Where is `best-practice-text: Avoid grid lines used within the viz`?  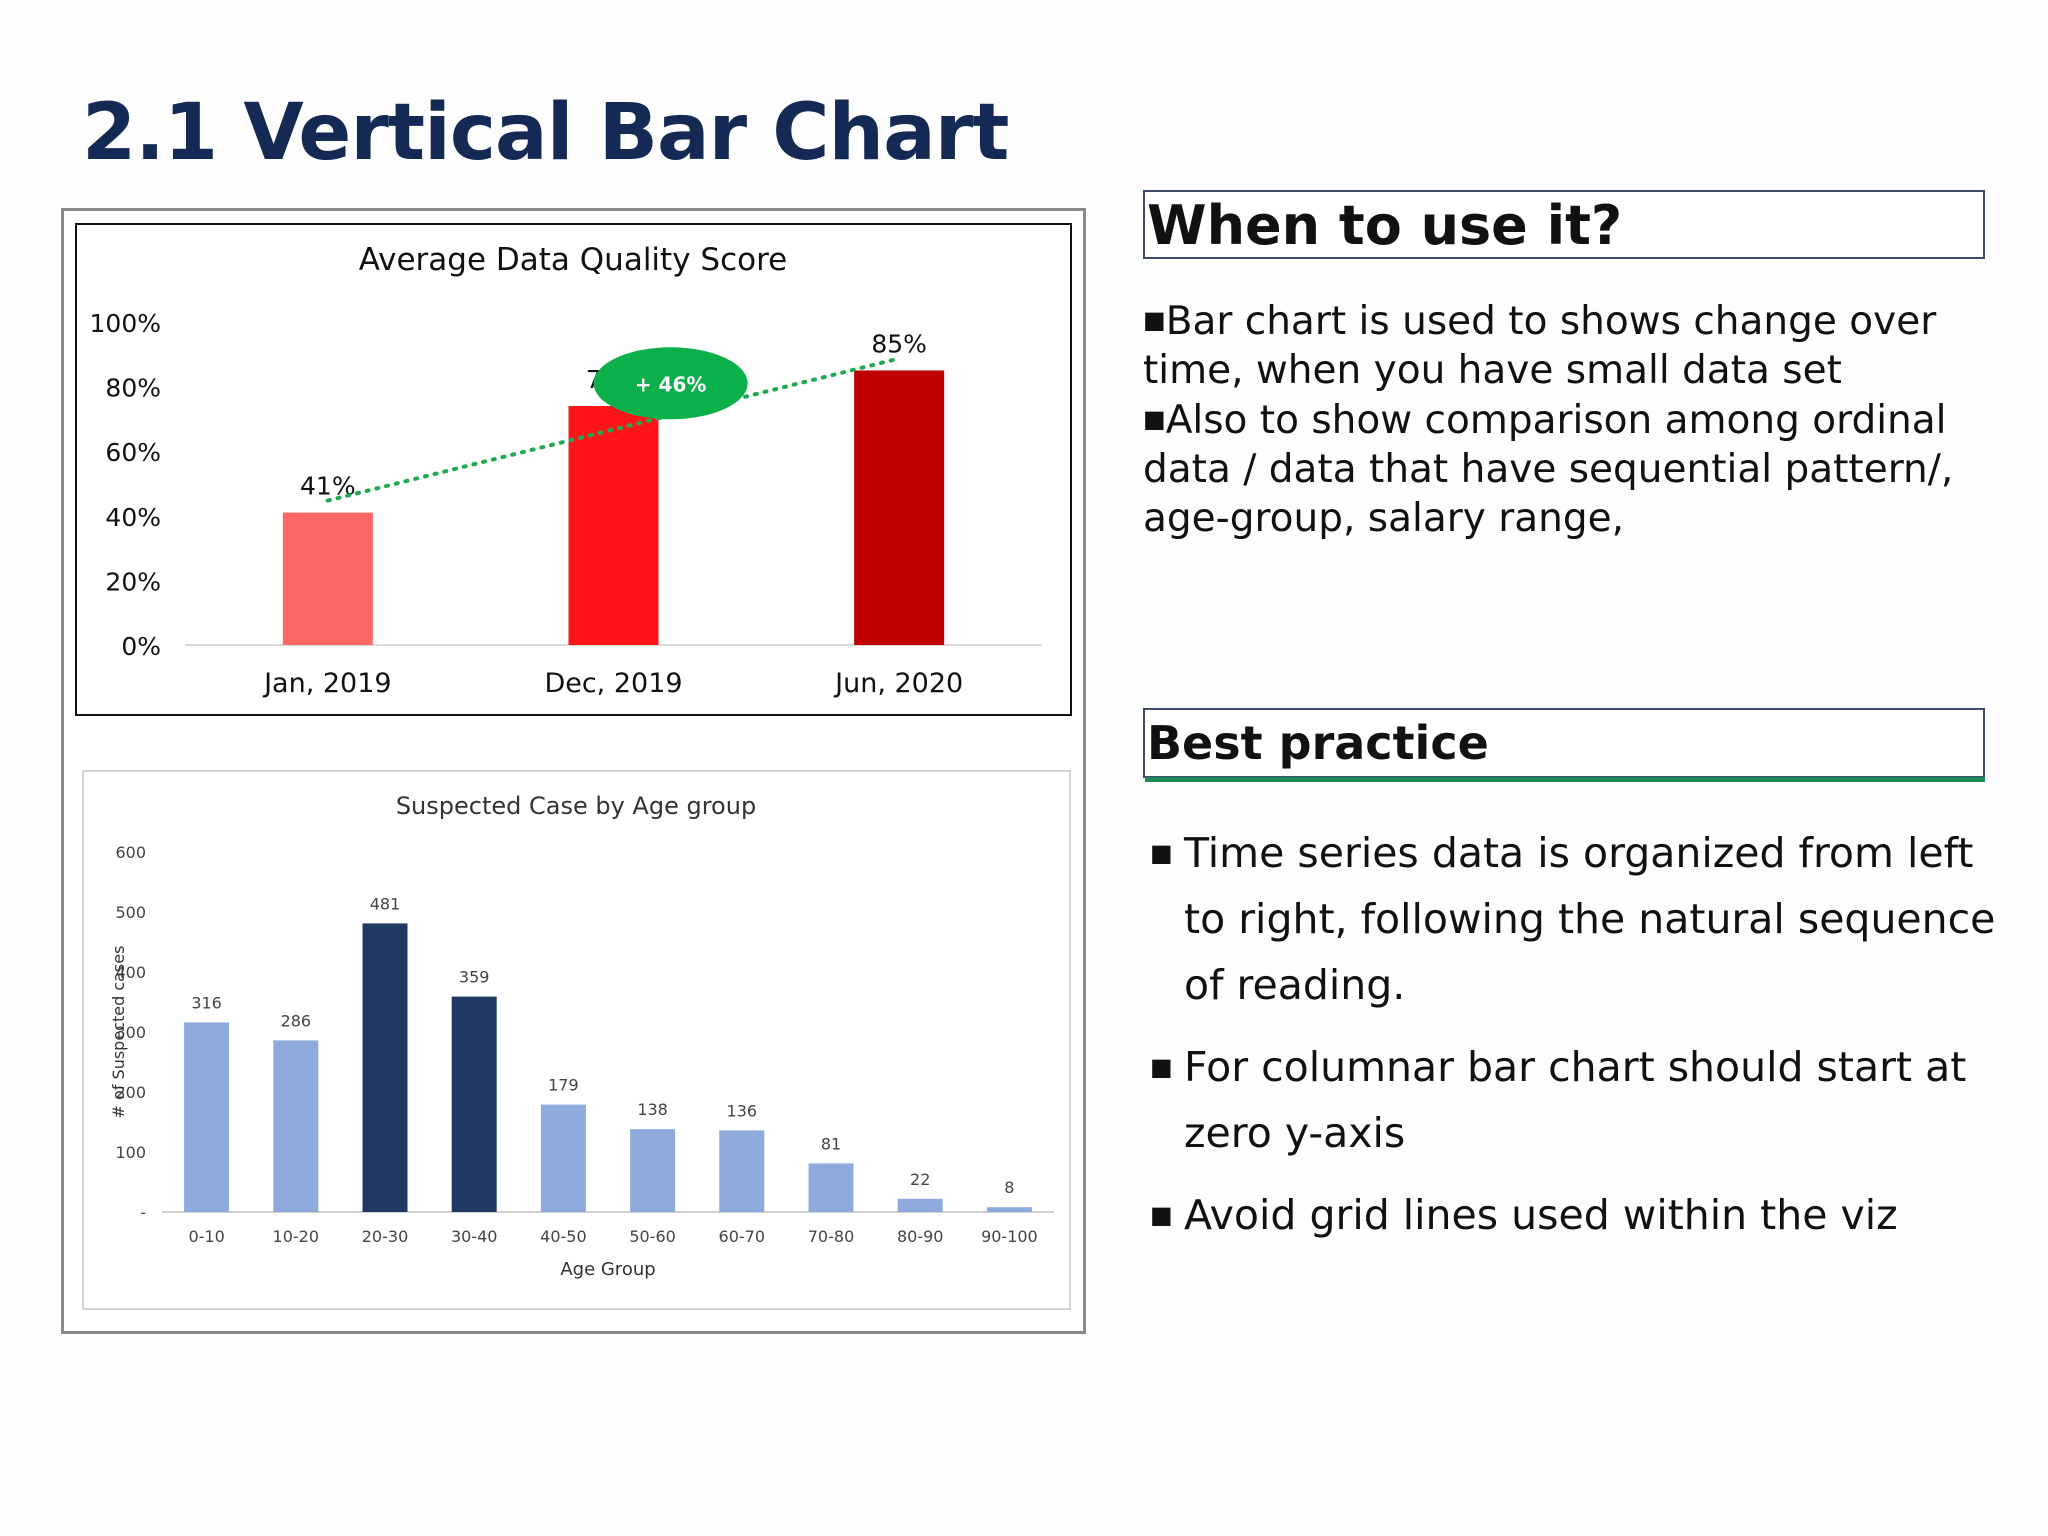 best-practice-text: Avoid grid lines used within the viz is located at coordinates (1541, 1215).